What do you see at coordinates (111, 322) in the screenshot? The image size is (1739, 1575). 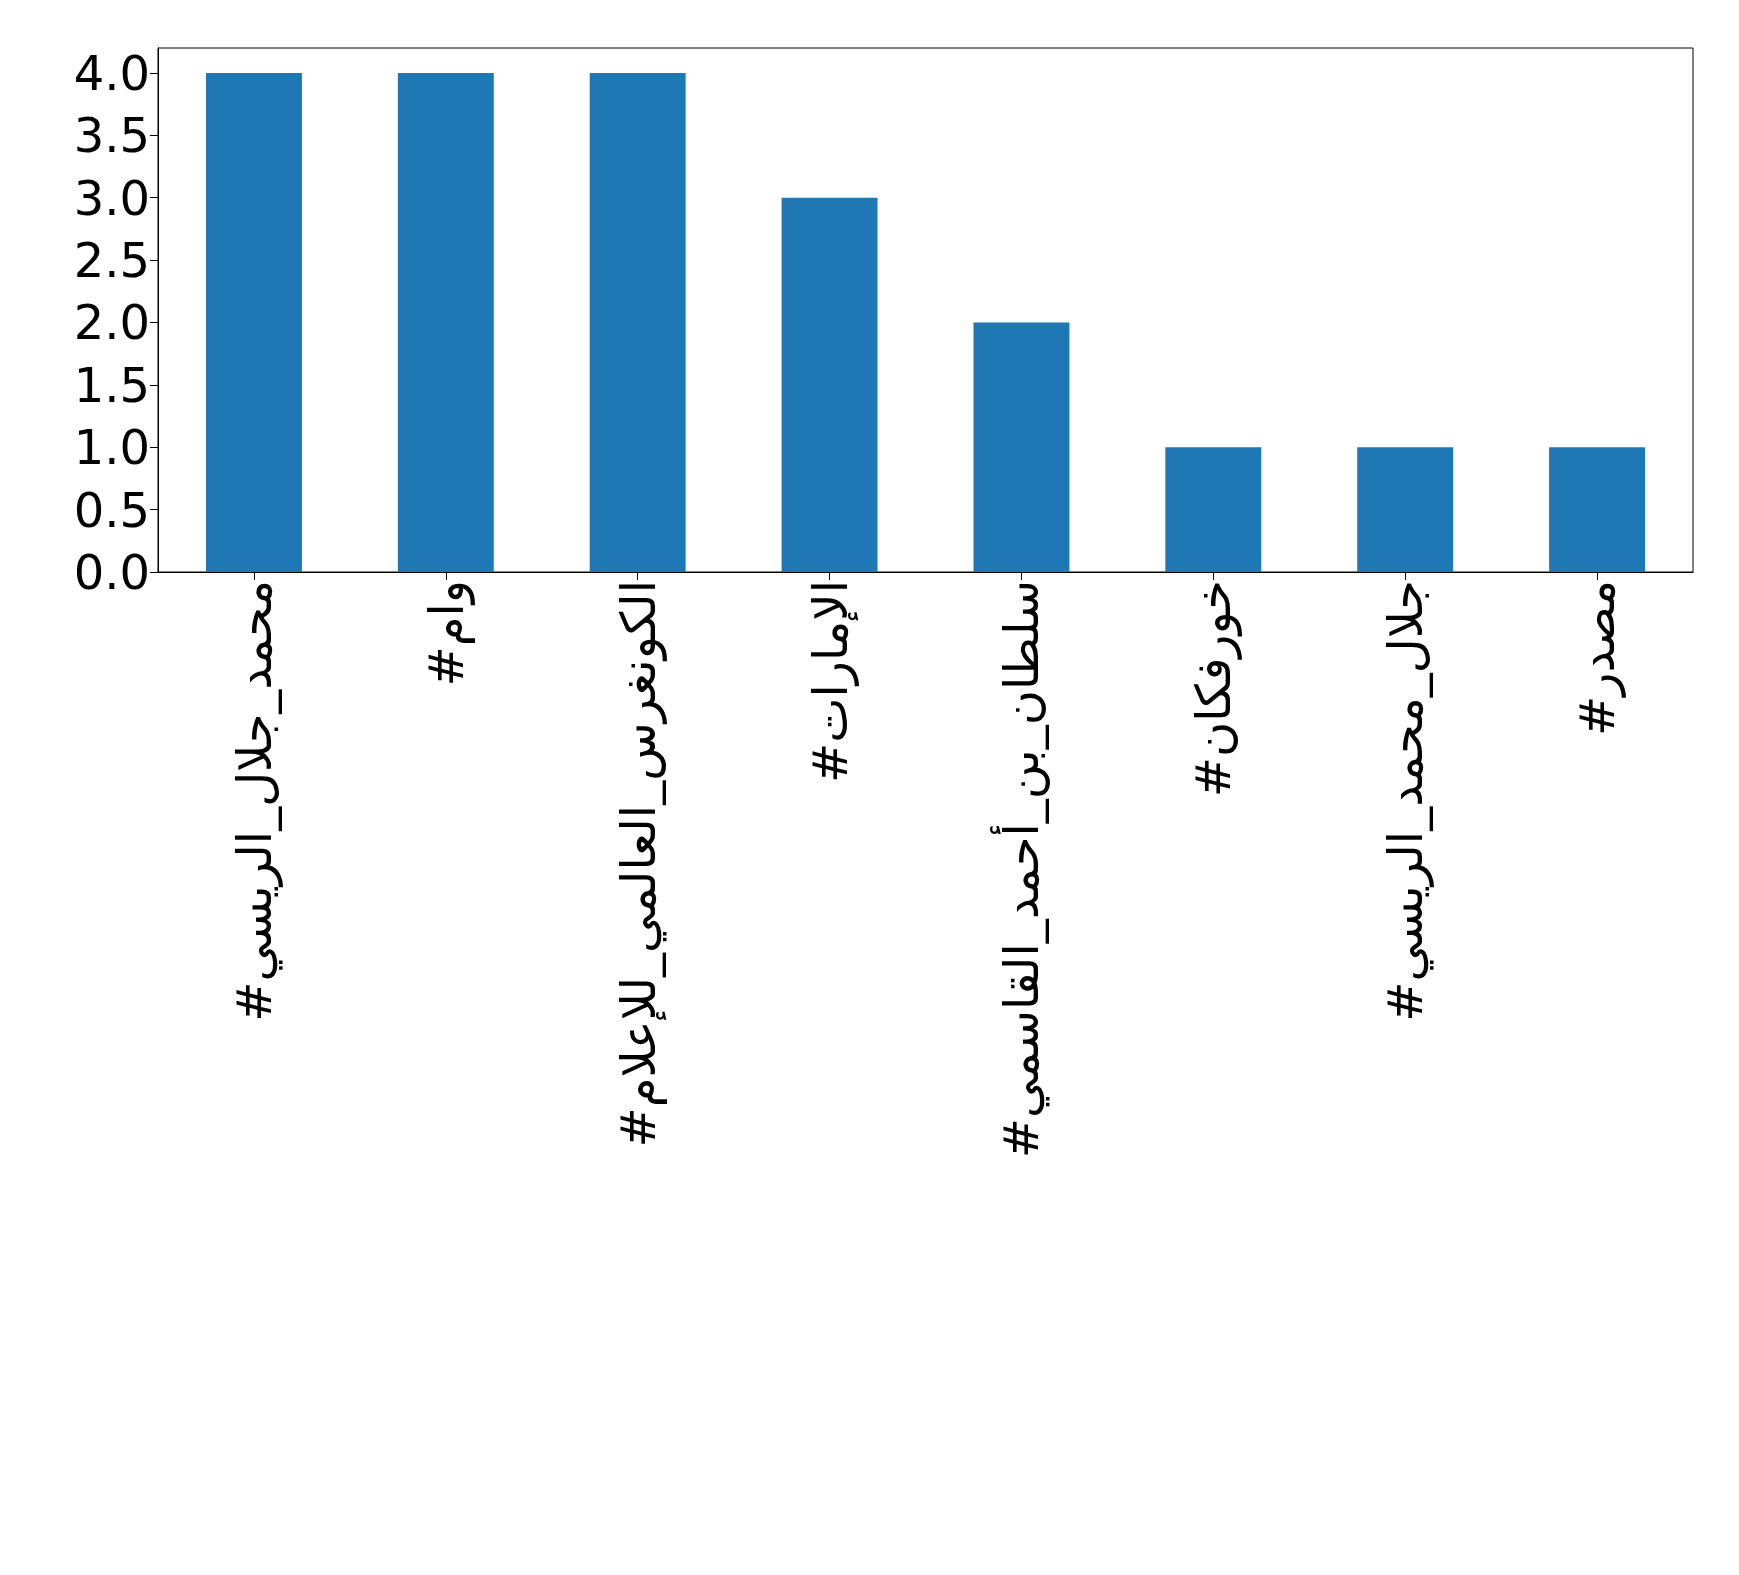 I see `y-tick-label: 2.0` at bounding box center [111, 322].